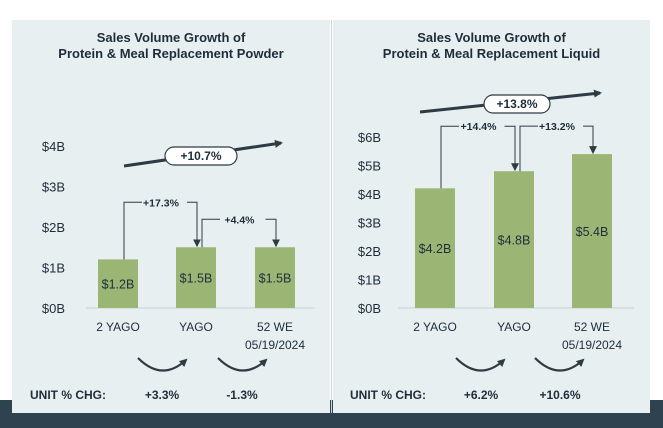  What do you see at coordinates (557, 127) in the screenshot?
I see `period-change-label: +13.2%` at bounding box center [557, 127].